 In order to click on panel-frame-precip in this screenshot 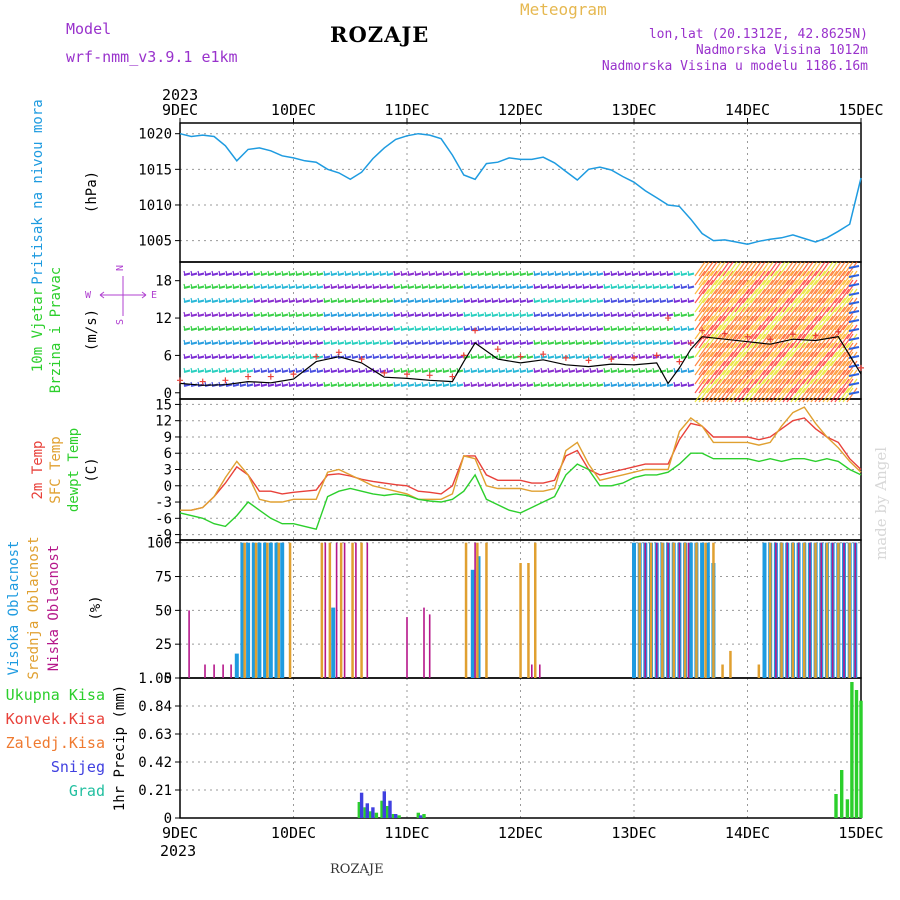, I will do `click(520, 748)`.